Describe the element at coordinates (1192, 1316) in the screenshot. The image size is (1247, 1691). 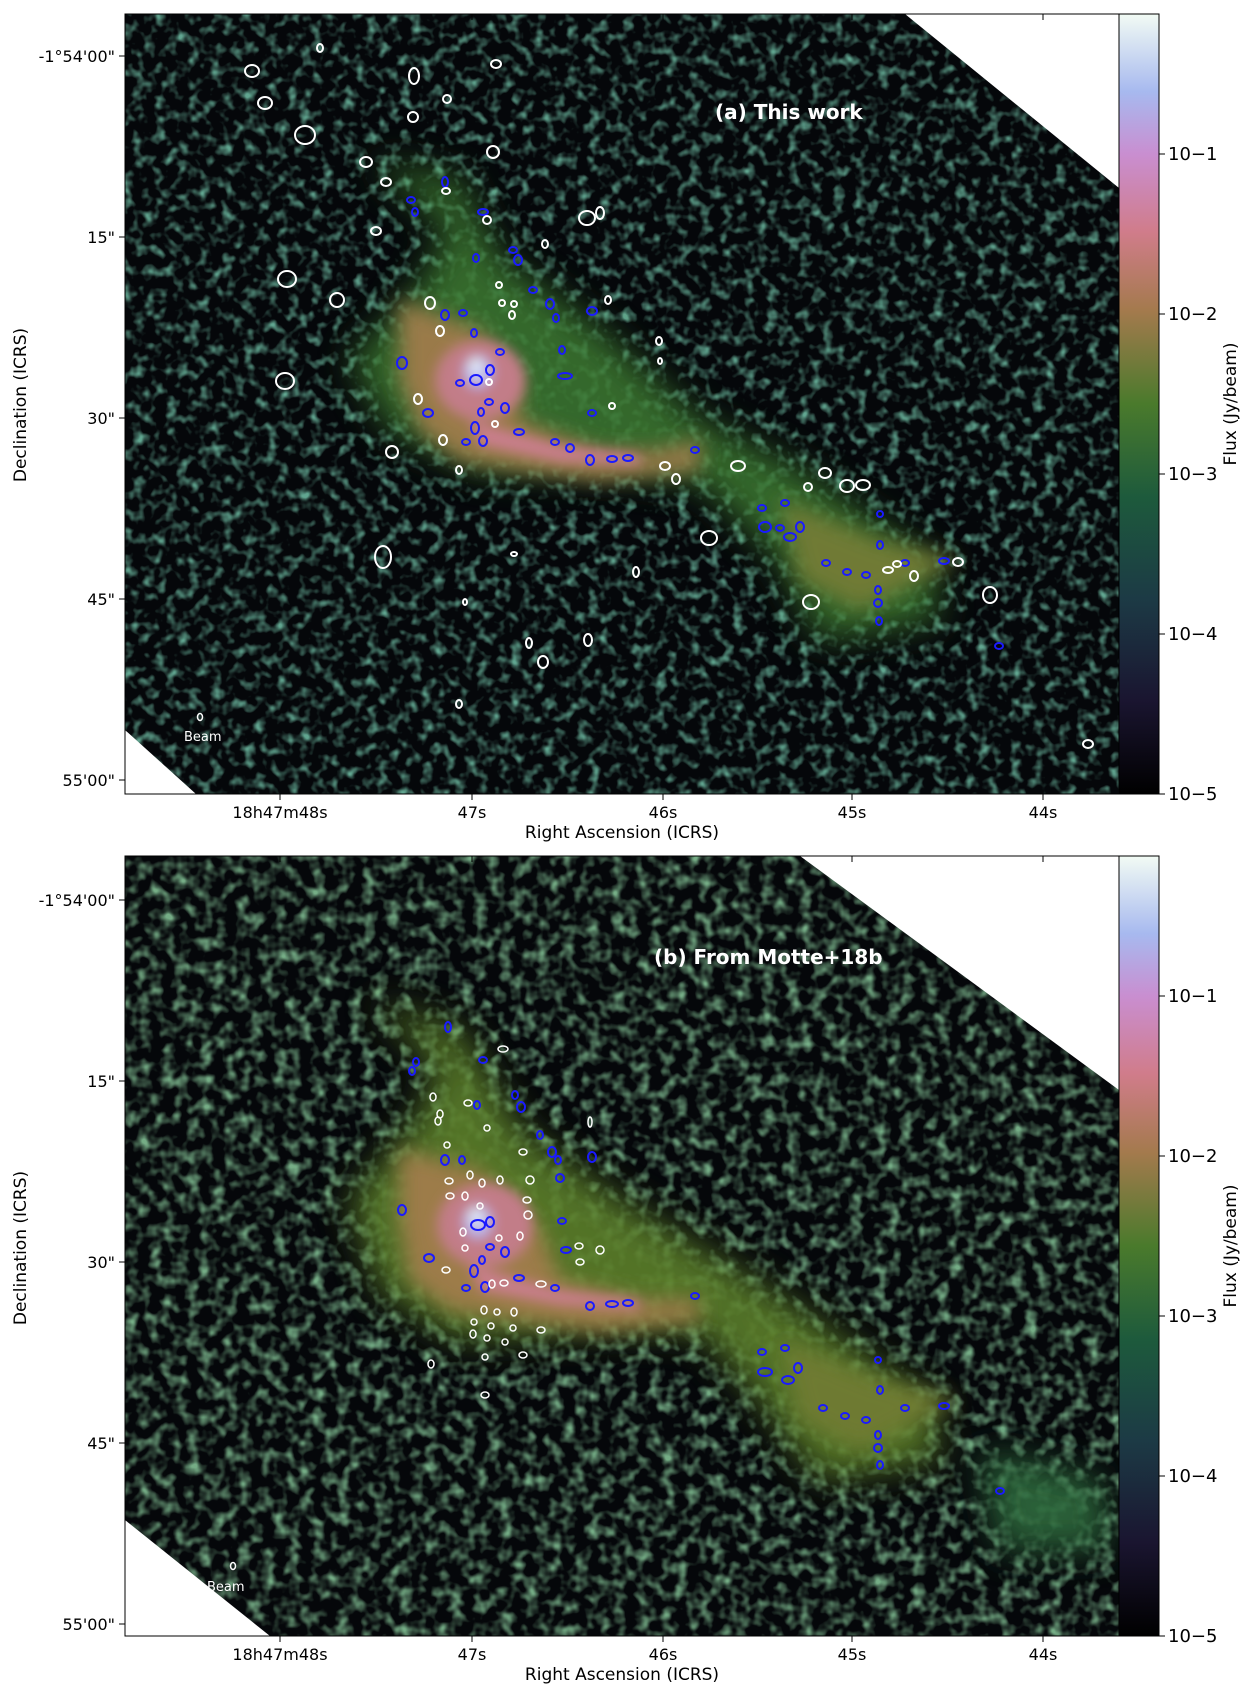
I see `panel-b-cbar-tick-2: 10−3` at that location.